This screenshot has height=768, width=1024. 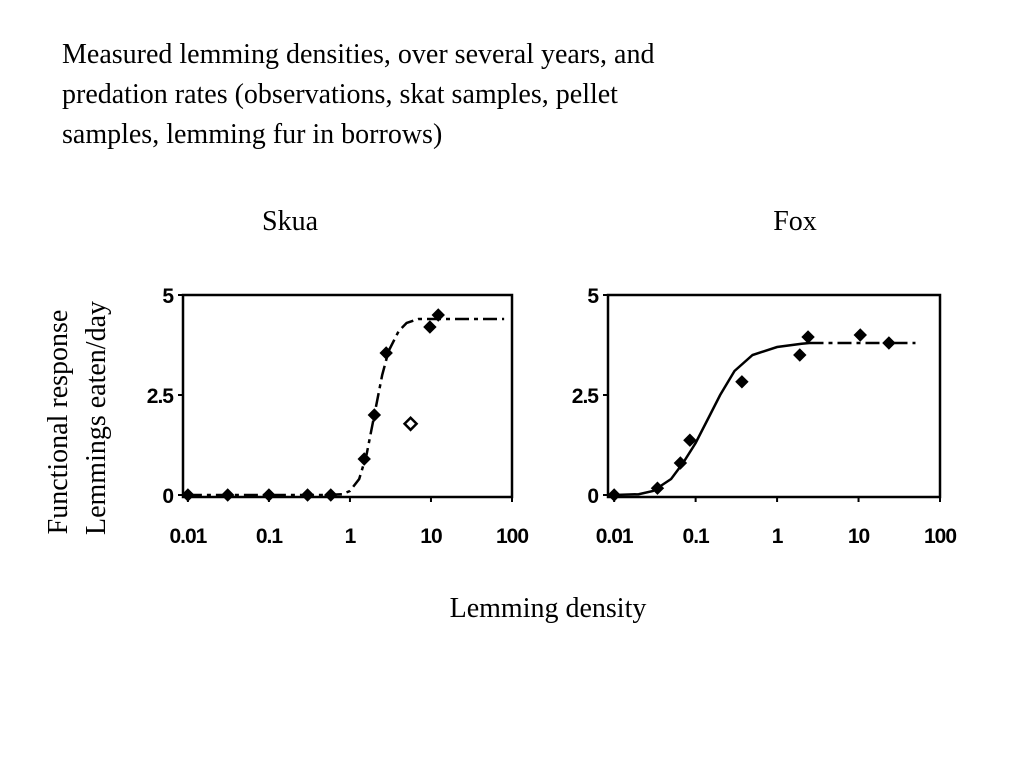 I want to click on open-point, so click(x=410, y=424).